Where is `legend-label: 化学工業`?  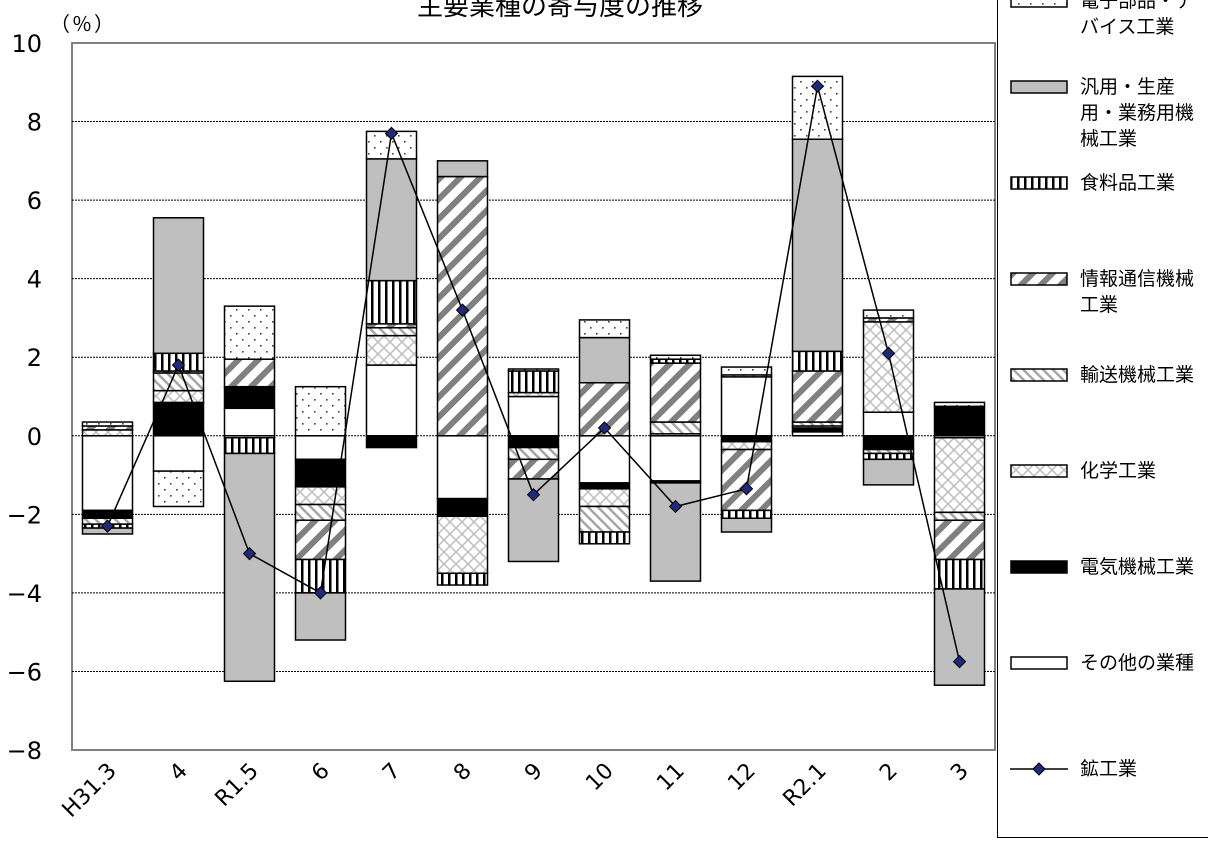
legend-label: 化学工業 is located at coordinates (1118, 471).